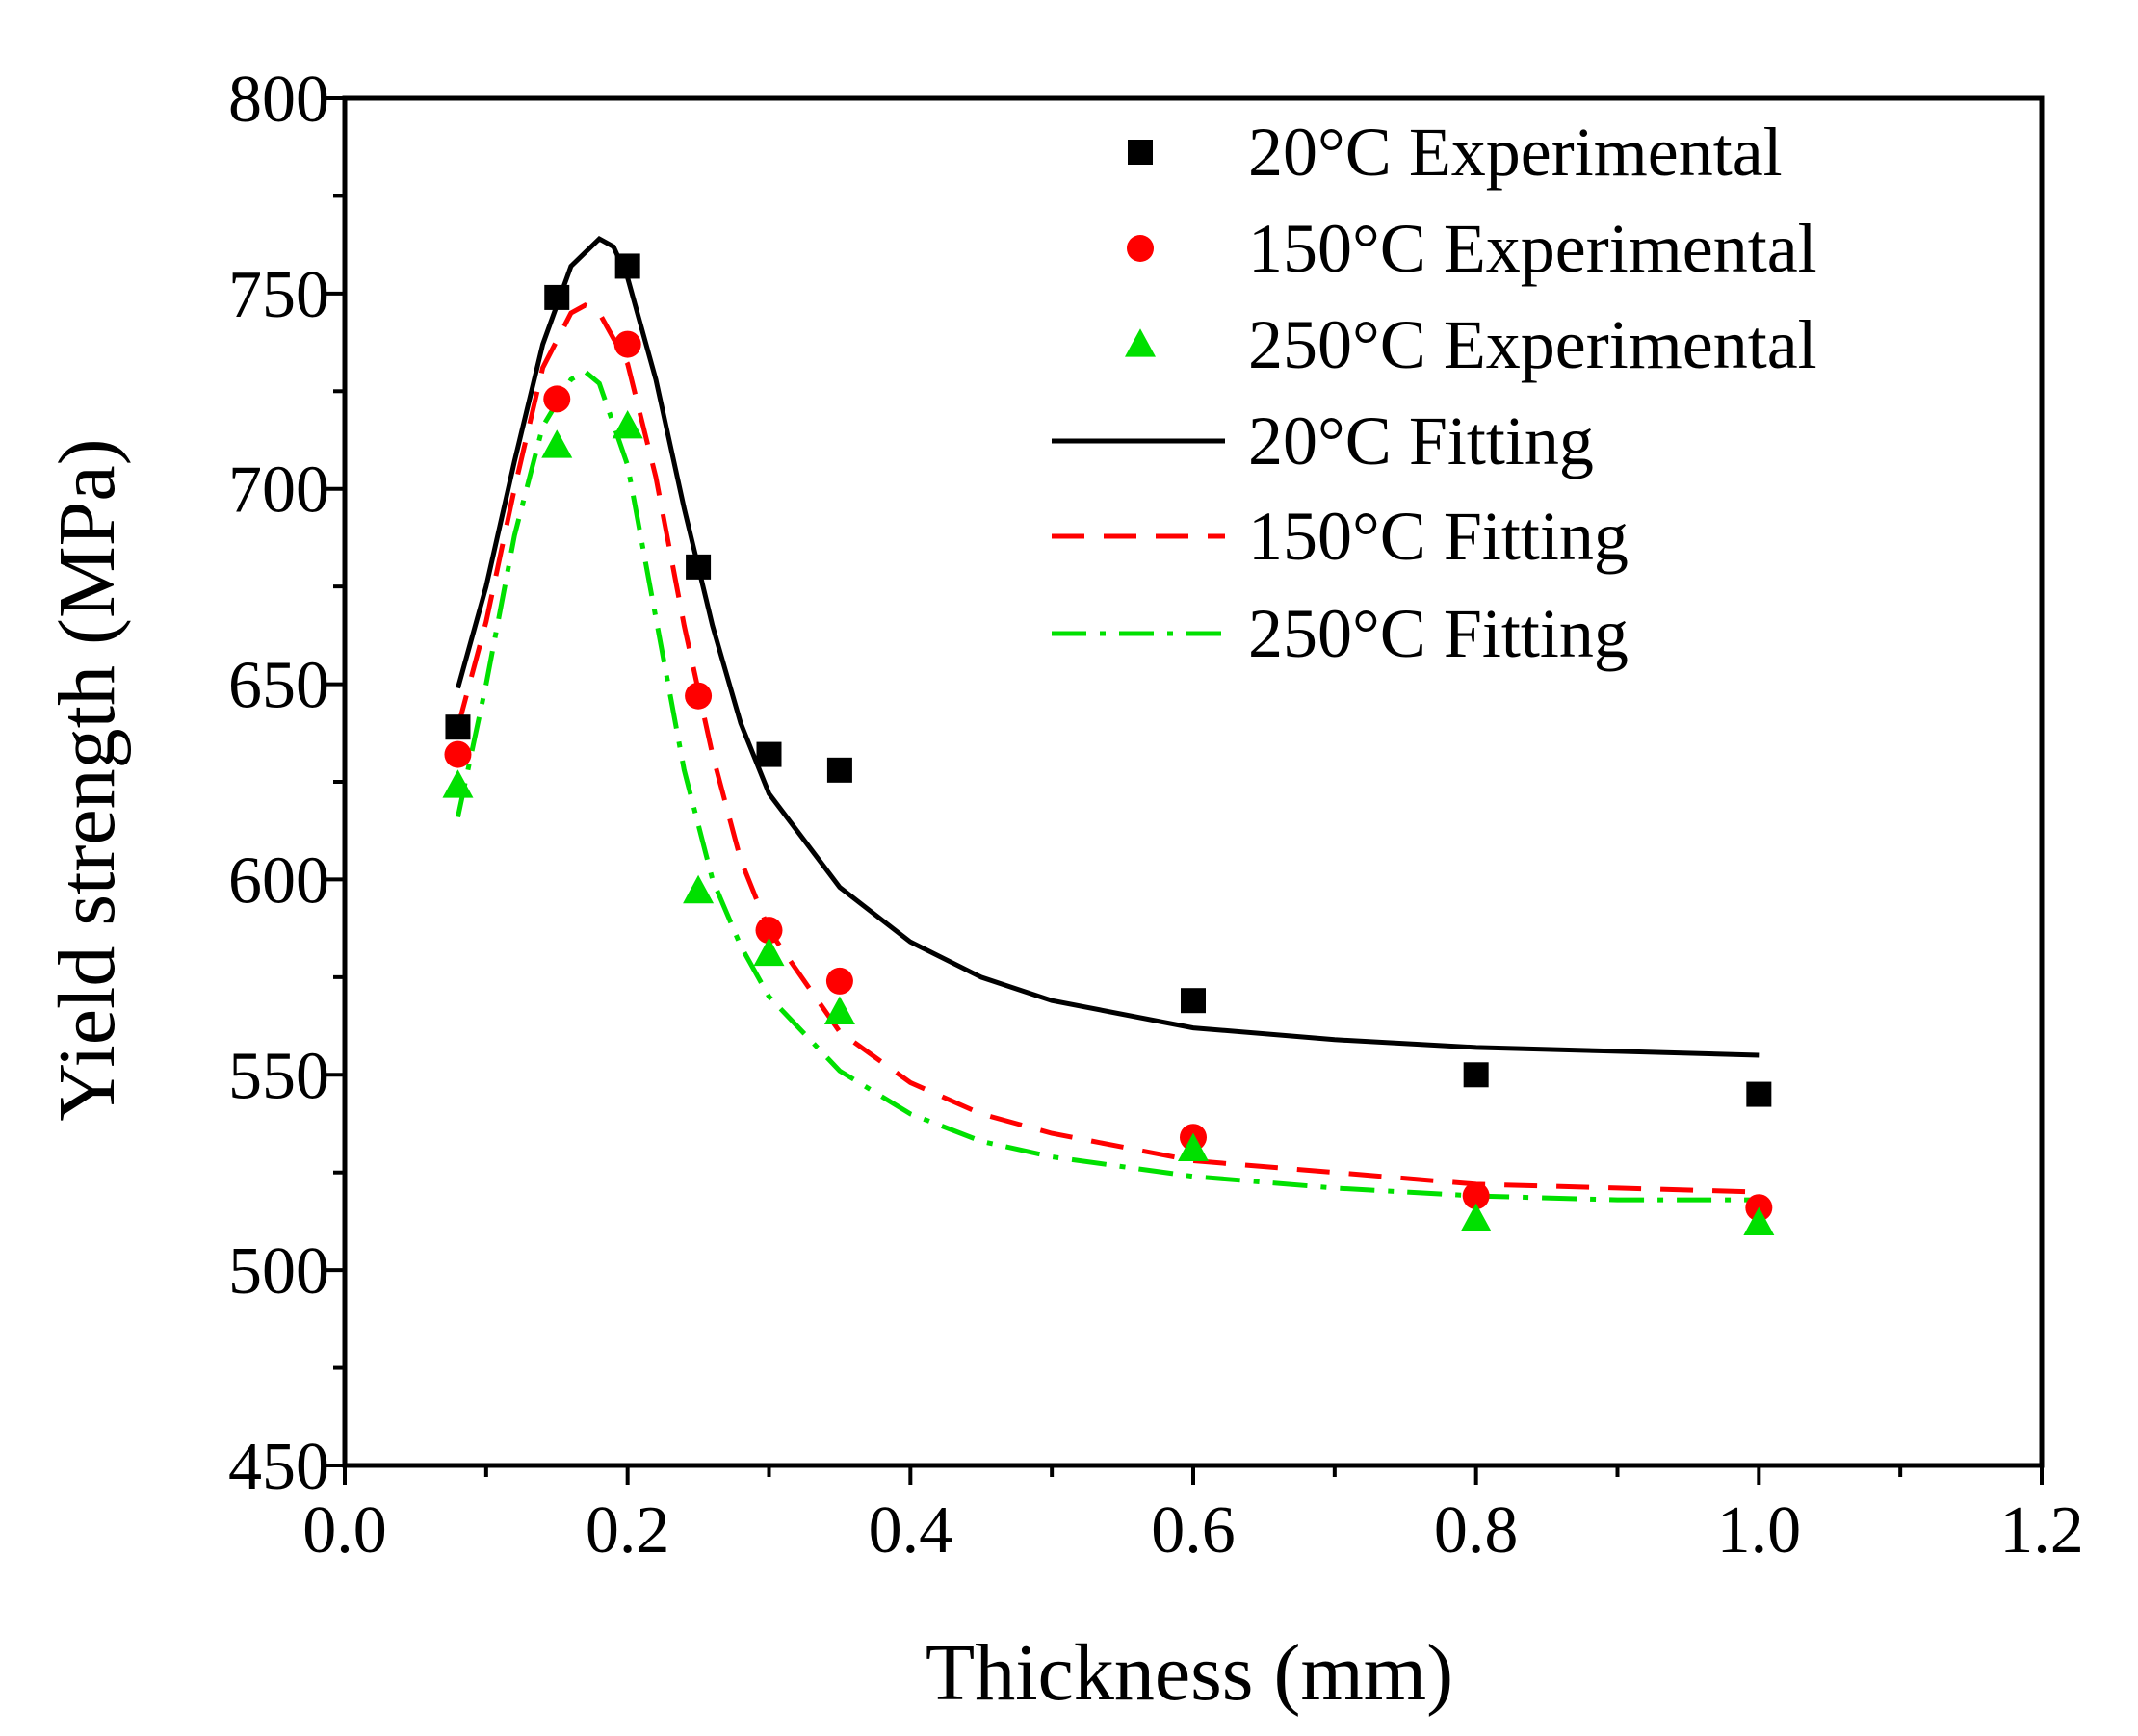 The width and height of the screenshot is (2138, 1736). Describe the element at coordinates (1476, 1530) in the screenshot. I see `x-tick-label: 0.8` at that location.